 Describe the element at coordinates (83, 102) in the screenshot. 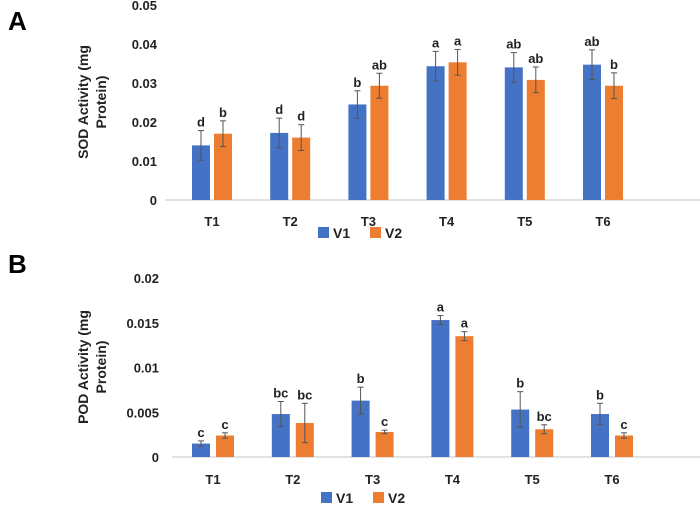

I see `y-axis-title-line: SOD Activity (mg` at that location.